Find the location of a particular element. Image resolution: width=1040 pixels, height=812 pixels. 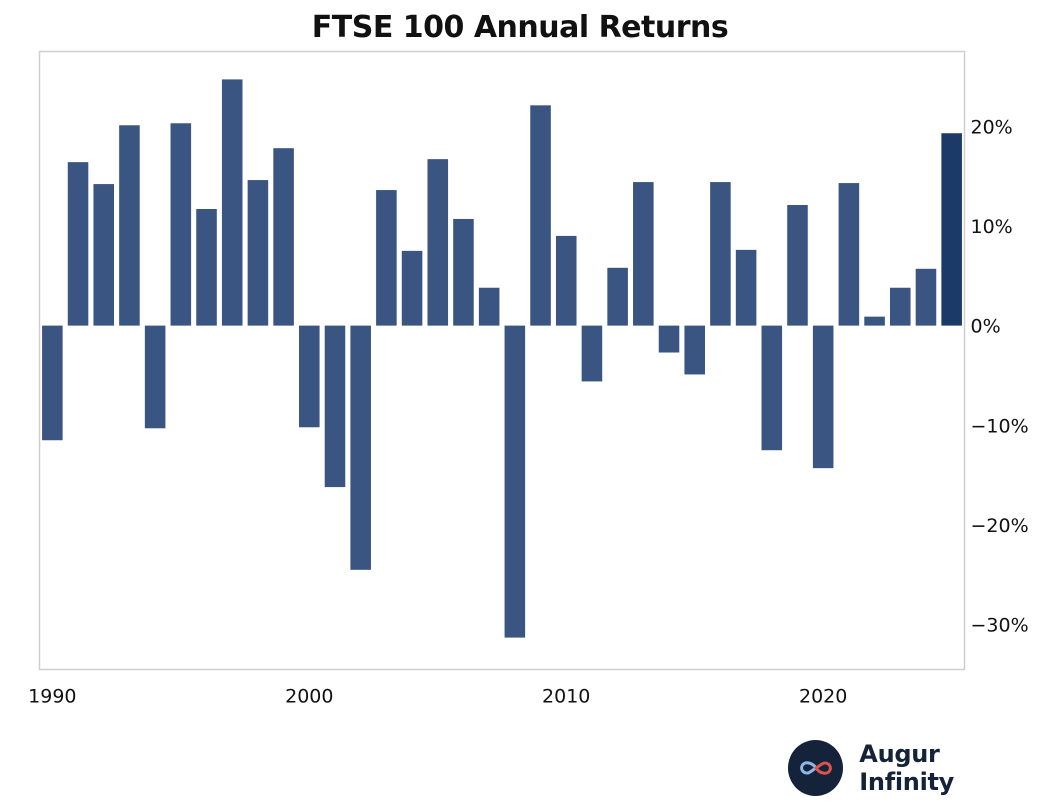

bar-2000 is located at coordinates (309, 376).